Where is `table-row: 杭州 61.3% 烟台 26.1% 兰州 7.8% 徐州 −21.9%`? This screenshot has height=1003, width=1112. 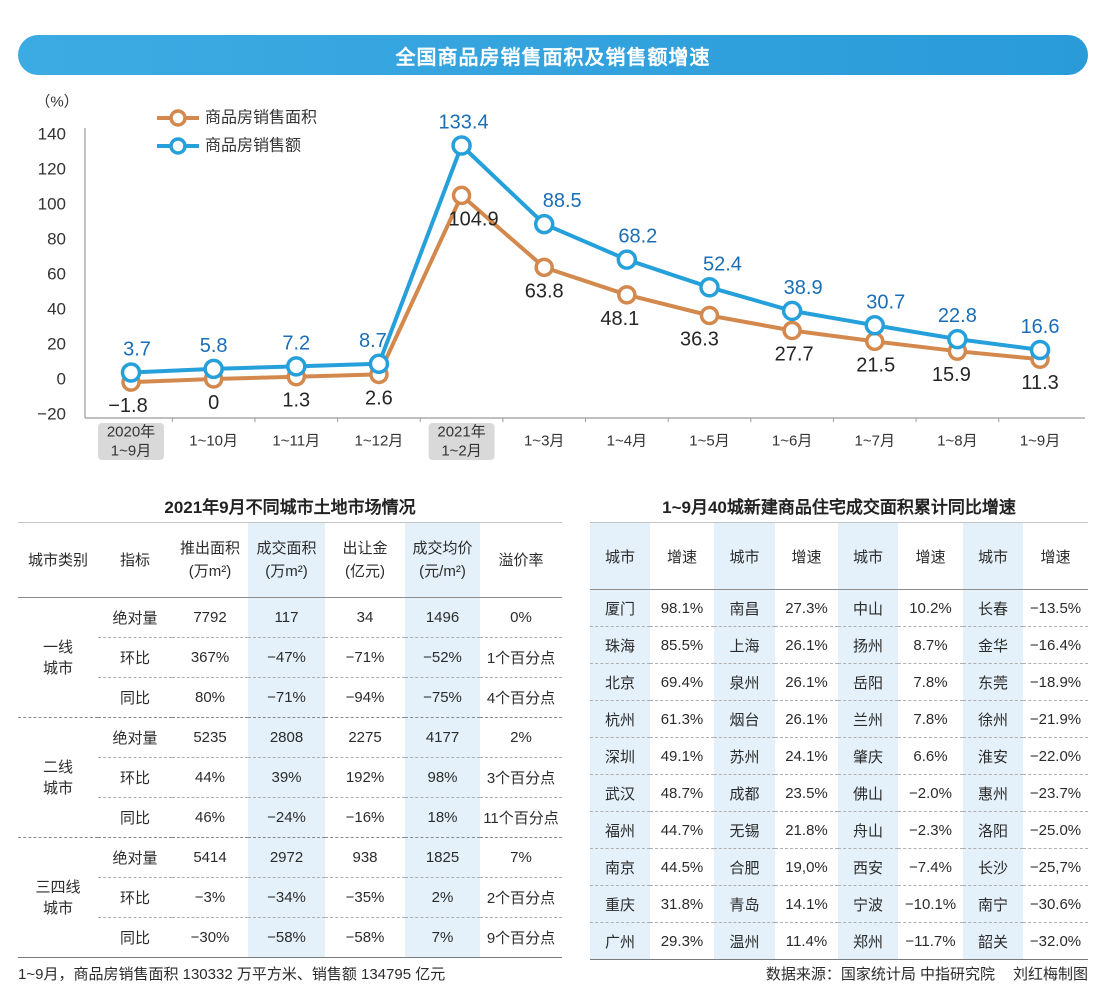
table-row: 杭州 61.3% 烟台 26.1% 兰州 7.8% 徐州 −21.9% is located at coordinates (839, 719).